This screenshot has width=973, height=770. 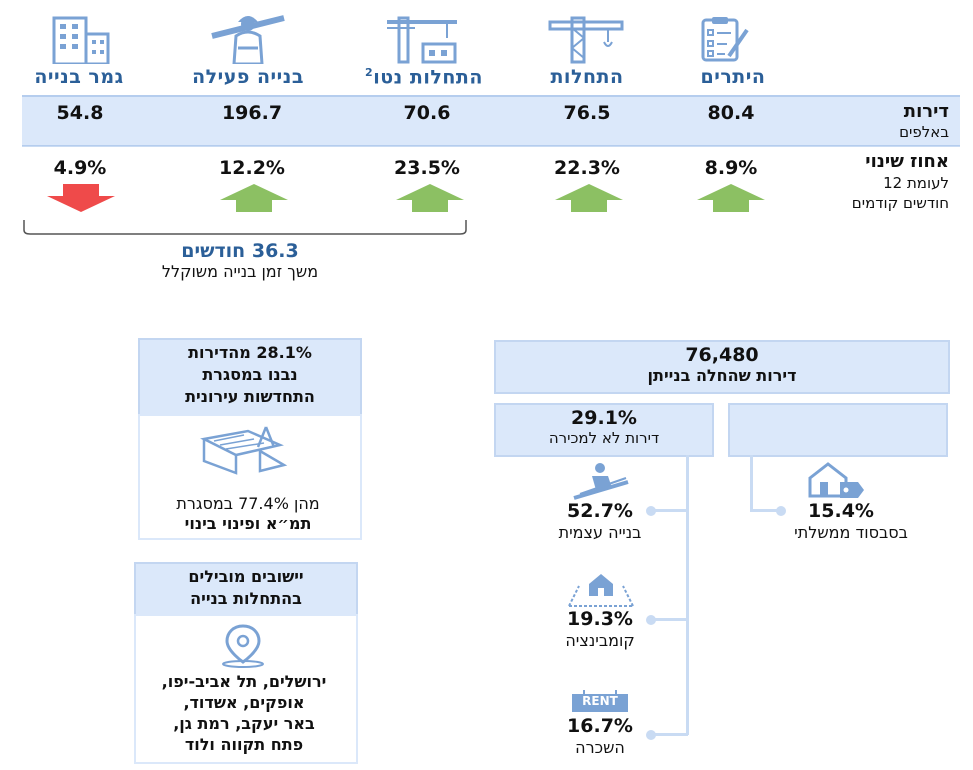 What do you see at coordinates (248, 77) in the screenshot?
I see `category-label-active: בנייה פעילה` at bounding box center [248, 77].